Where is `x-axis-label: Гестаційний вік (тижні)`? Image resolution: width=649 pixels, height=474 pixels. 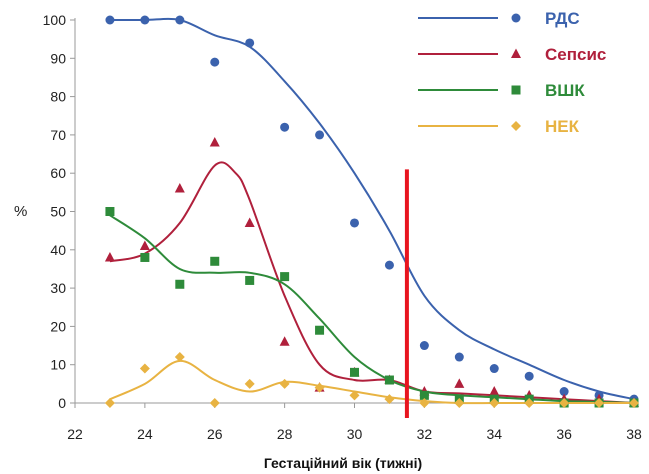 x-axis-label: Гестаційний вік (тижні) is located at coordinates (343, 463).